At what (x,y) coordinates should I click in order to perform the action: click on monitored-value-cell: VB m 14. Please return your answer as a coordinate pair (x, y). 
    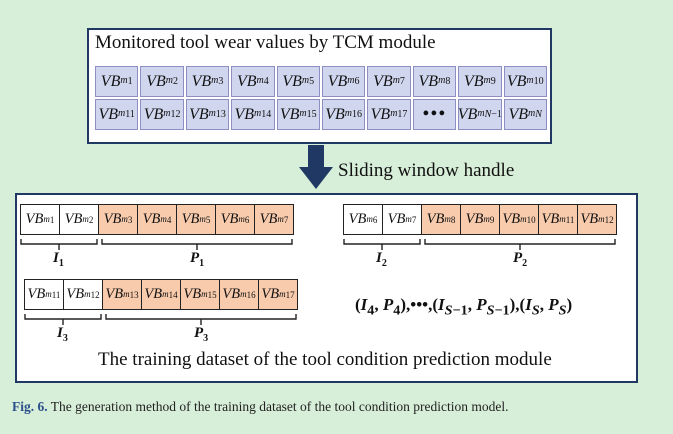
    Looking at the image, I should click on (253, 114).